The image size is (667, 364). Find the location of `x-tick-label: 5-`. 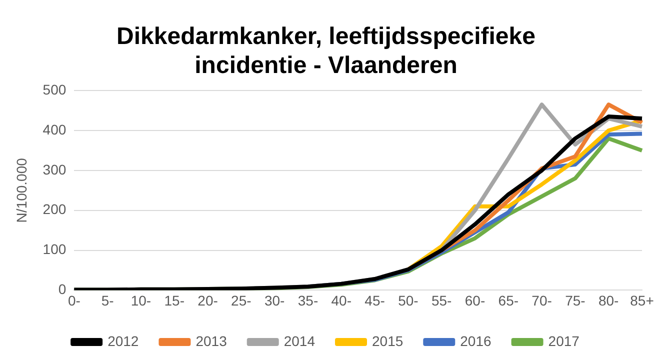

x-tick-label: 5- is located at coordinates (107, 300).